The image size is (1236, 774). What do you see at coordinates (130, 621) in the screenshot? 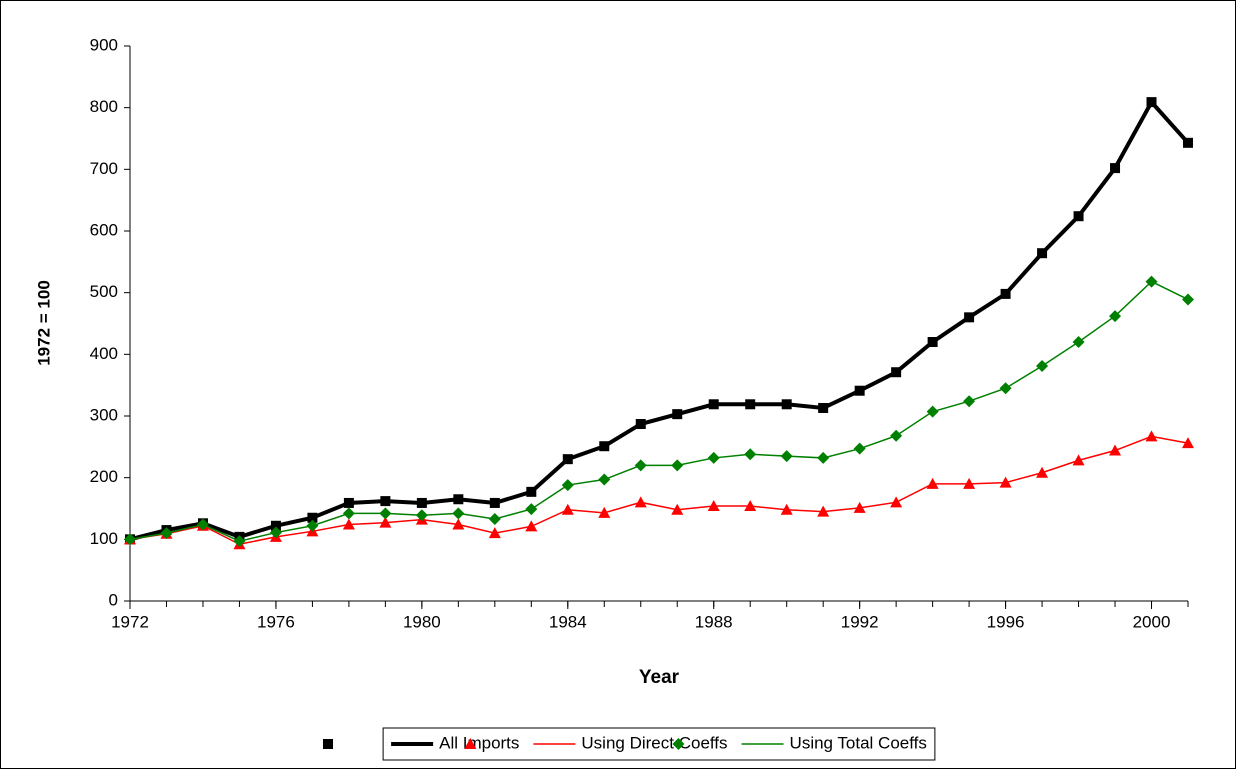
I see `x-tick-label: 1972` at bounding box center [130, 621].